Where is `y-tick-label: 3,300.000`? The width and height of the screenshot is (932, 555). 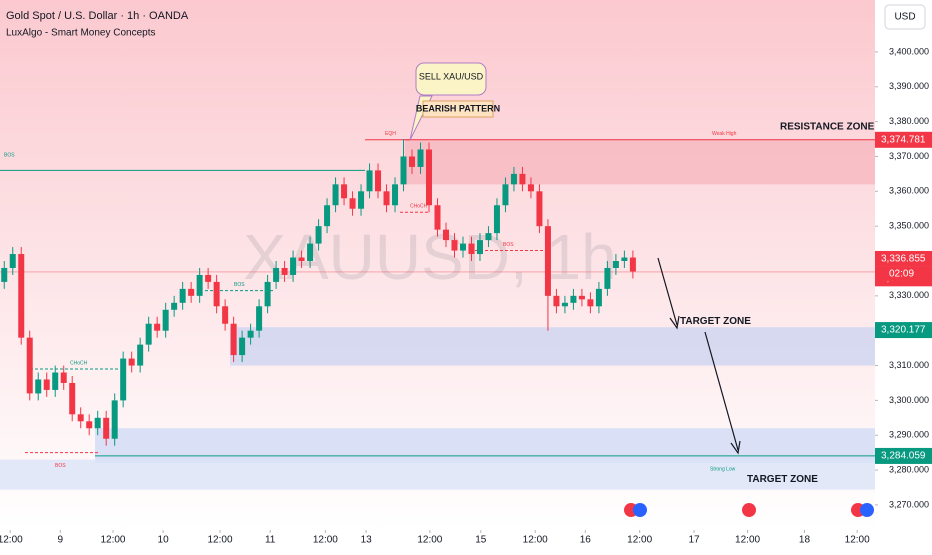 y-tick-label: 3,300.000 is located at coordinates (909, 400).